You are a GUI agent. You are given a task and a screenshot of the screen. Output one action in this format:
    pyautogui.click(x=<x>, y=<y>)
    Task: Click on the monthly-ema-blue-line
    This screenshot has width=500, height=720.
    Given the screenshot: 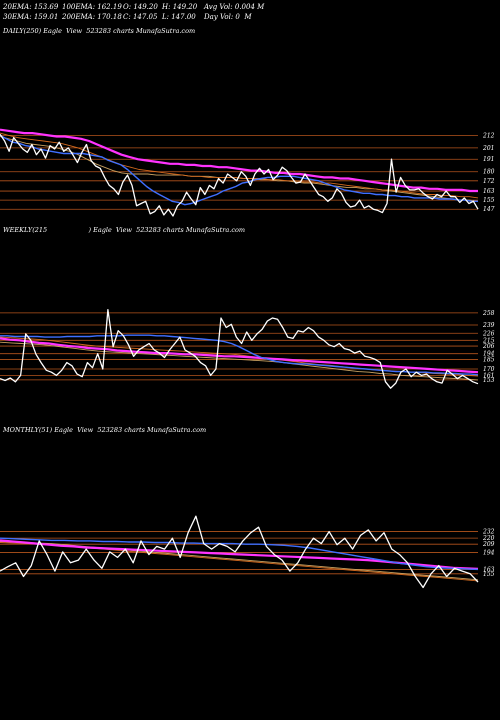 What is the action you would take?
    pyautogui.click(x=239, y=554)
    